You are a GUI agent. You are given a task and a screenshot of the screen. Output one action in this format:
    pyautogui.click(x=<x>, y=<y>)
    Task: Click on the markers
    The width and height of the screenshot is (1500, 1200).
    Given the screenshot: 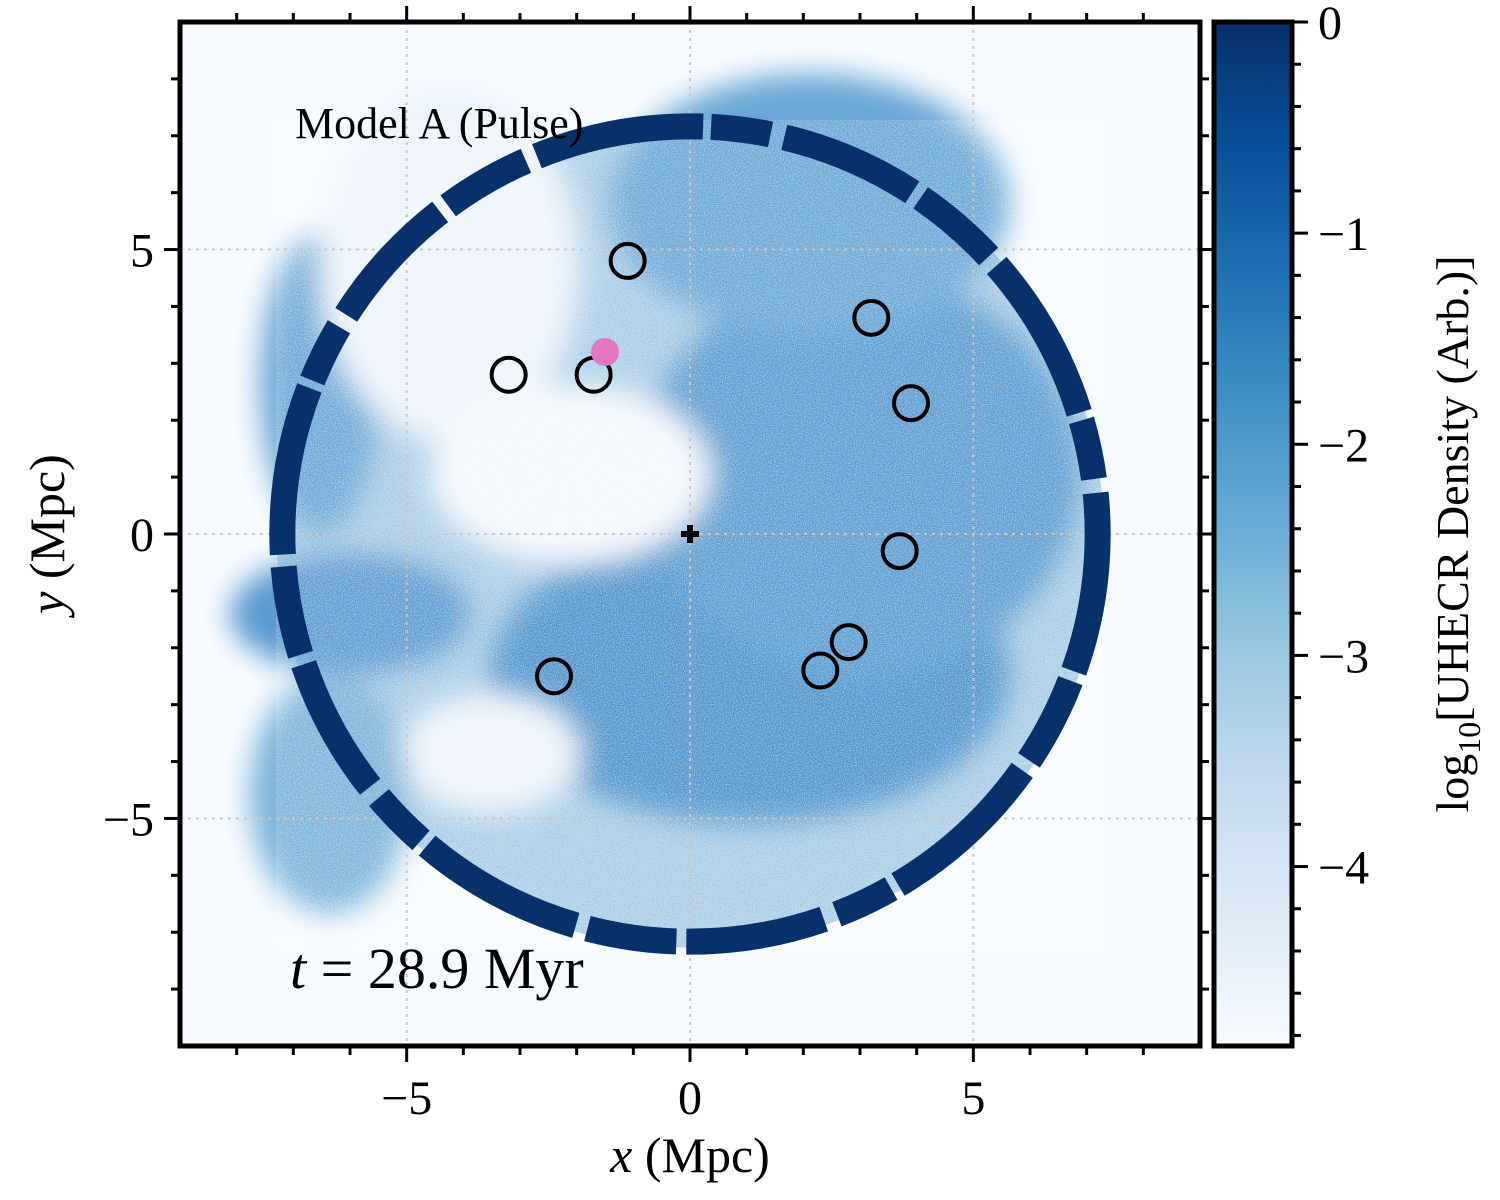 What is the action you would take?
    pyautogui.click(x=709, y=468)
    